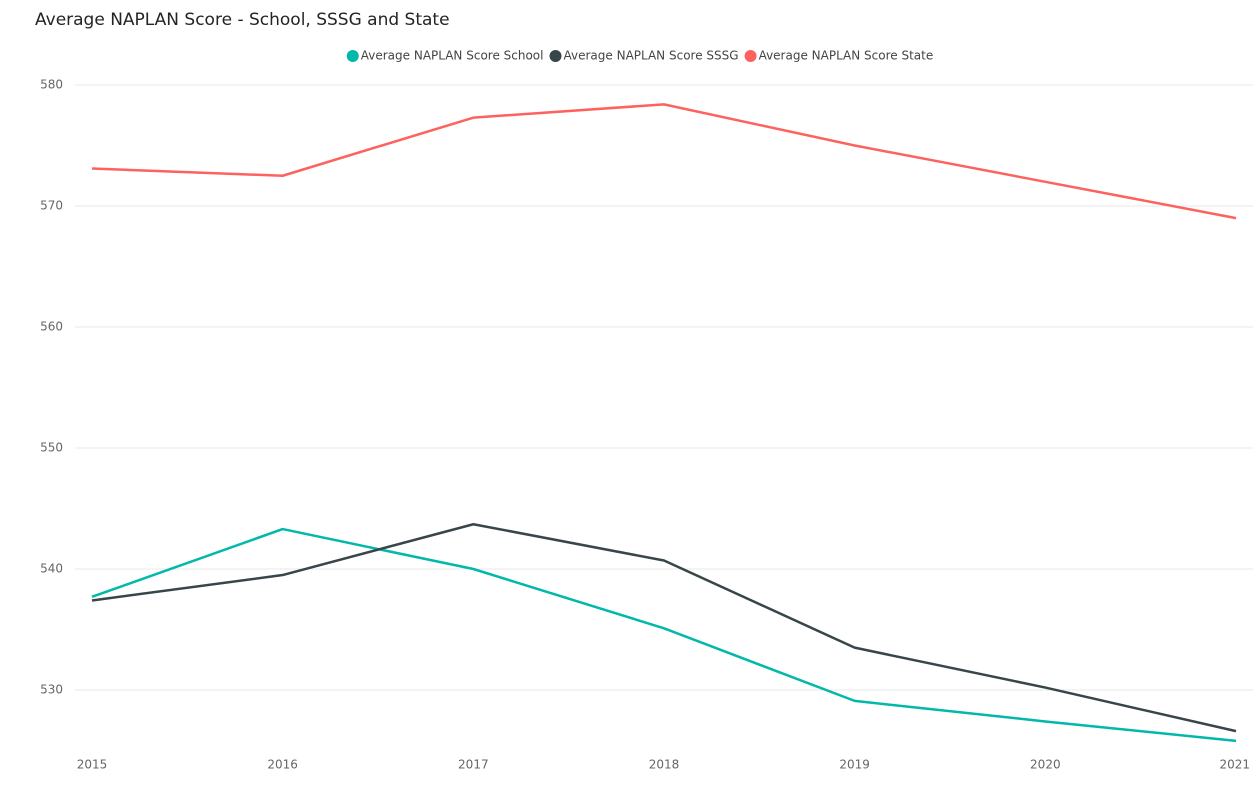 This screenshot has height=802, width=1253. Describe the element at coordinates (473, 765) in the screenshot. I see `x-tick-label: 2017` at that location.